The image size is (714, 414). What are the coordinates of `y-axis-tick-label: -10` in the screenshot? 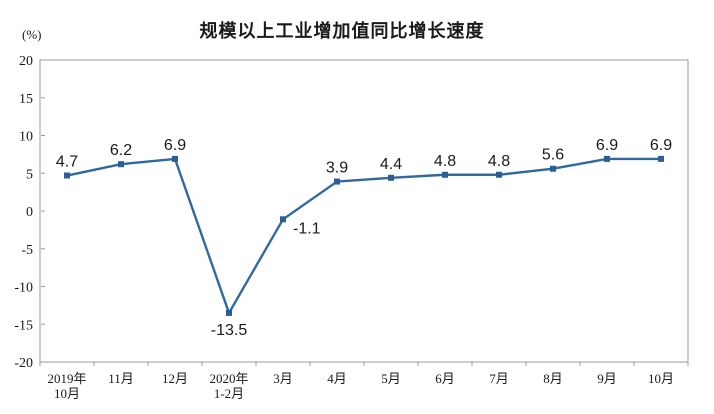 It's located at (23, 288).